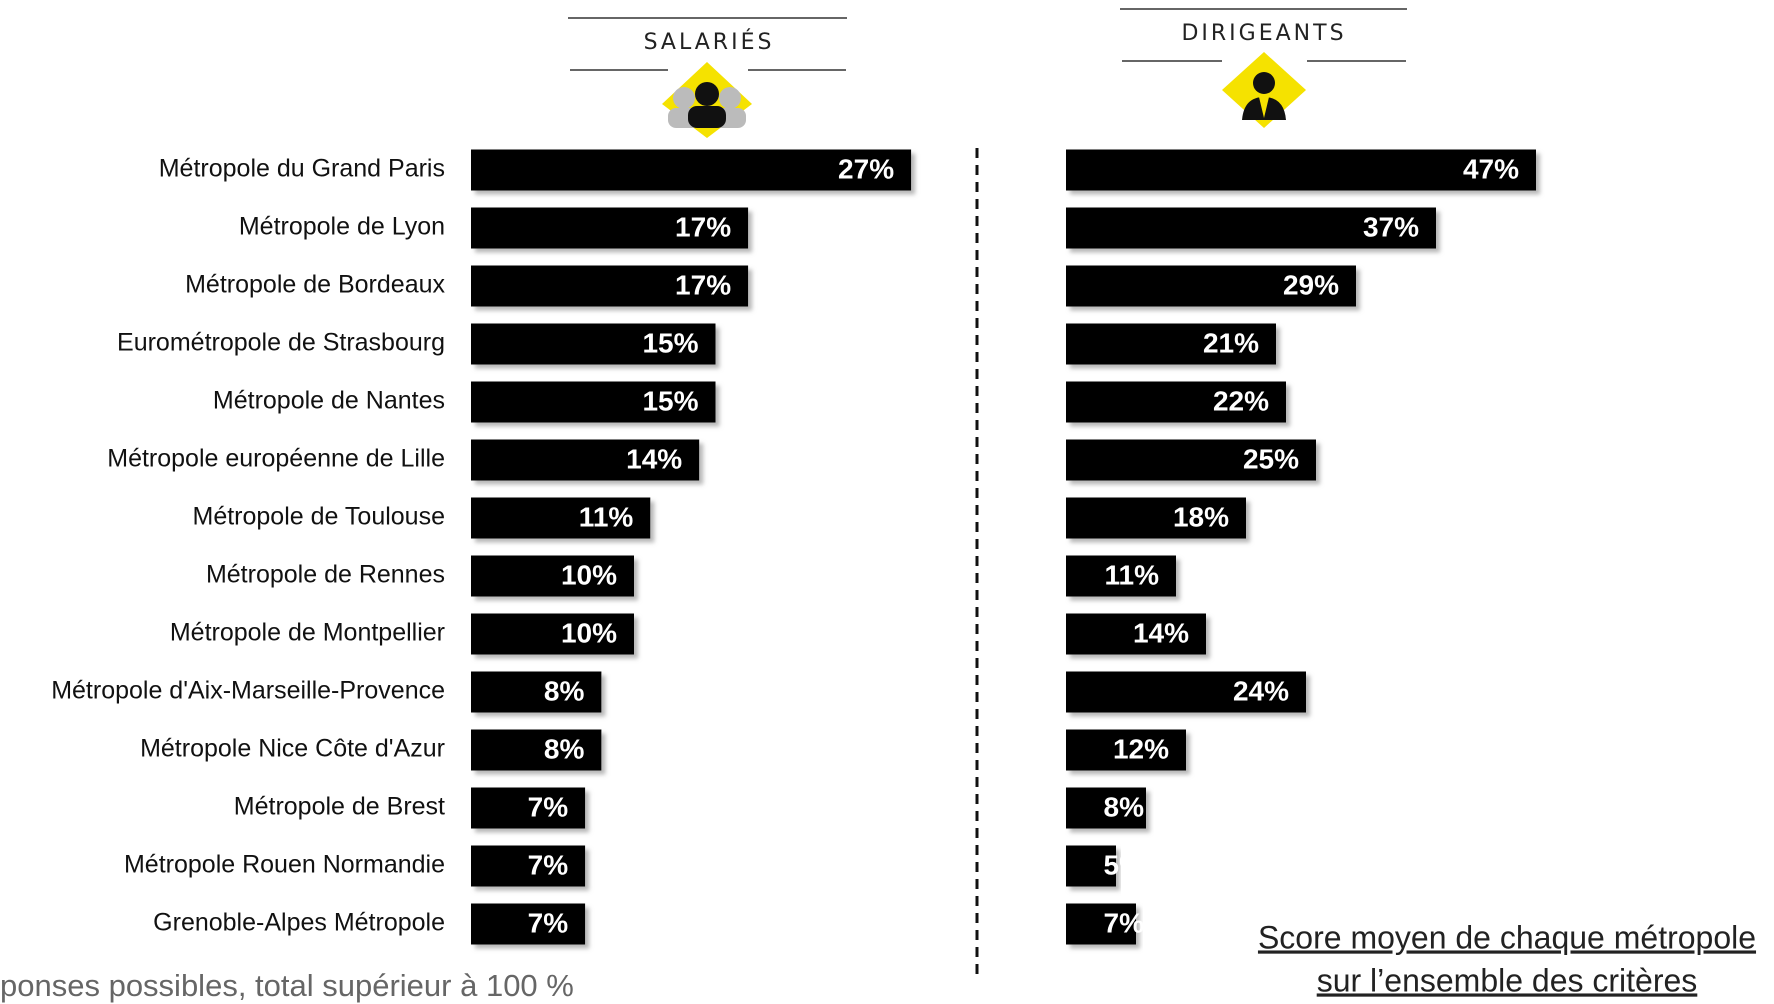 The width and height of the screenshot is (1774, 1004). Describe the element at coordinates (1507, 980) in the screenshot. I see `caption: sur l’ensemble des critères` at that location.